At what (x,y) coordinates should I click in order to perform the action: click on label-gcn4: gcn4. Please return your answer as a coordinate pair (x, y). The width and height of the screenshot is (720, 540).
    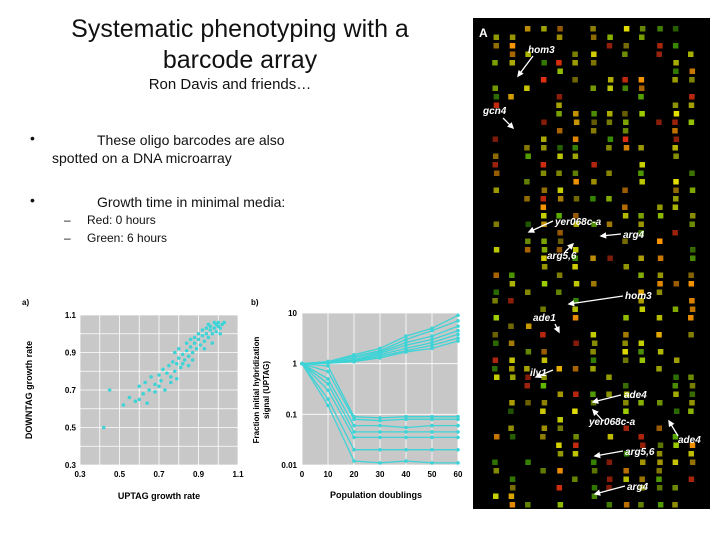
    Looking at the image, I should click on (494, 111).